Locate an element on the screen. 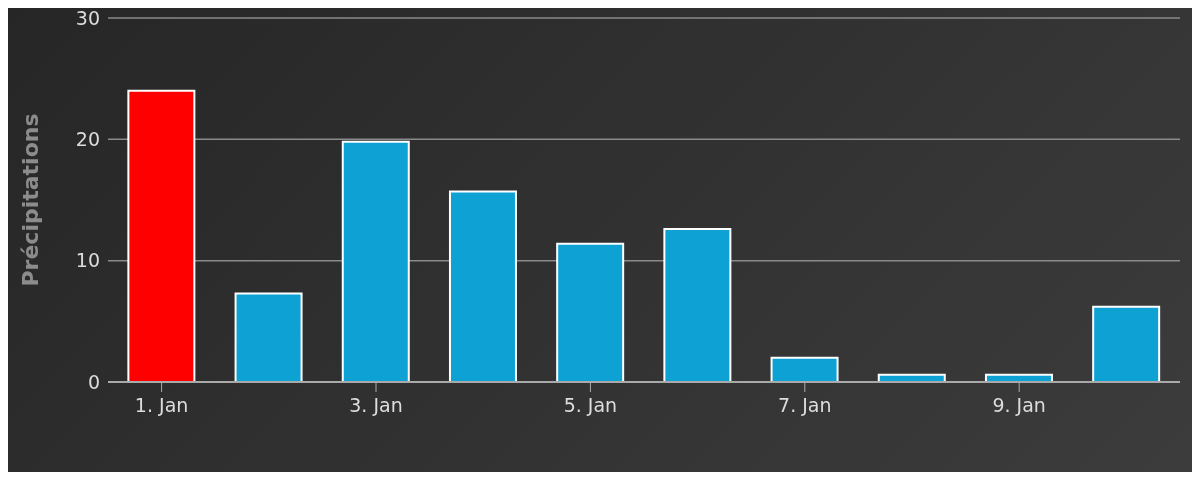 The width and height of the screenshot is (1200, 480). x-tick-label: 3. Jan is located at coordinates (376, 405).